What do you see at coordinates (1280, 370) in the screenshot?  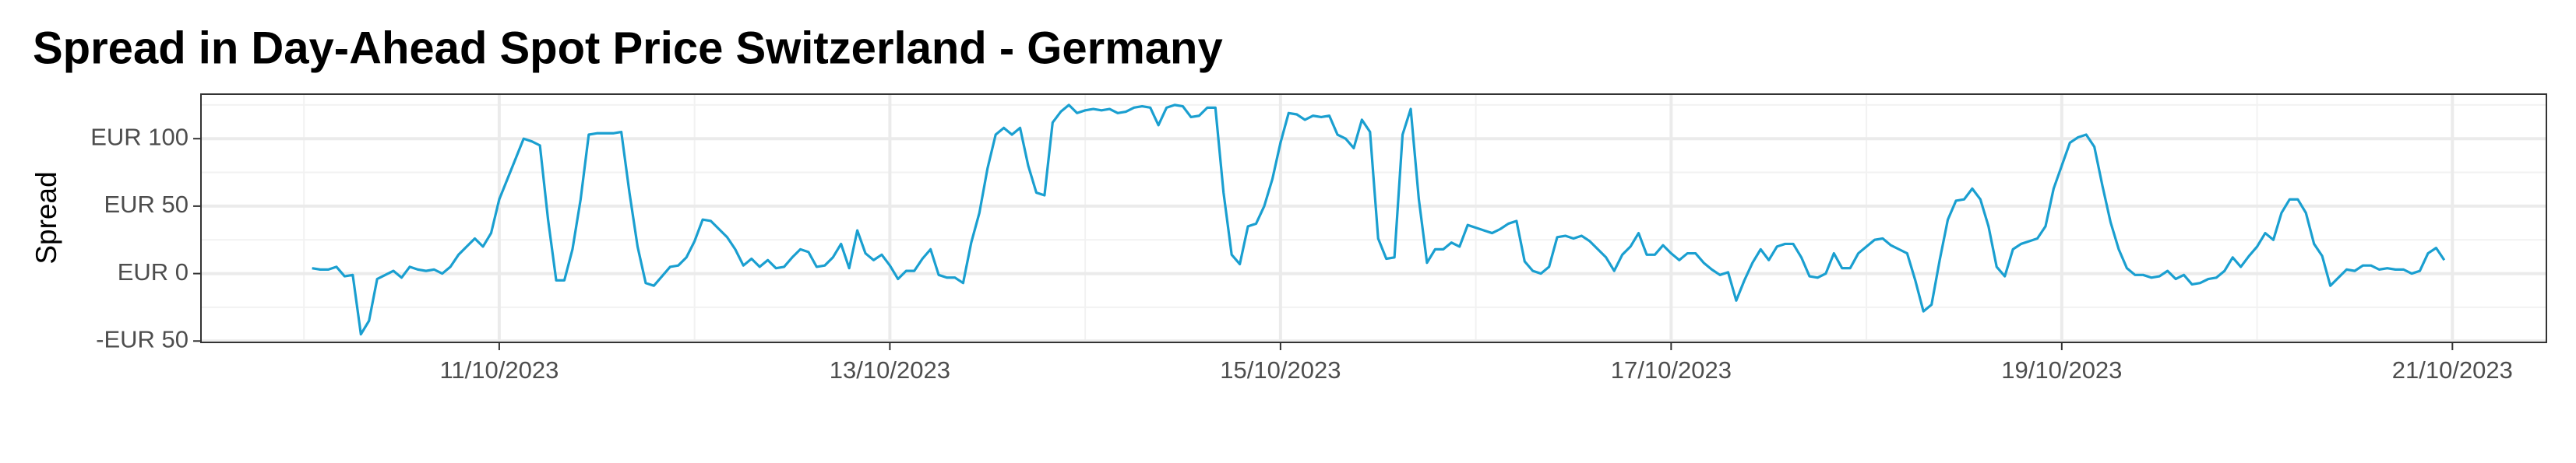 I see `x-tick-label: 15/10/2023` at bounding box center [1280, 370].